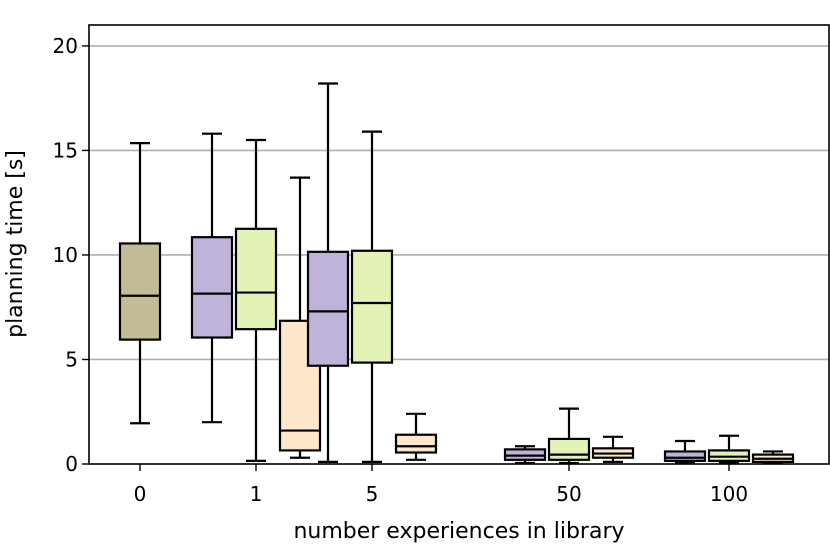  Describe the element at coordinates (372, 494) in the screenshot. I see `x-tick-label-5: 5` at that location.